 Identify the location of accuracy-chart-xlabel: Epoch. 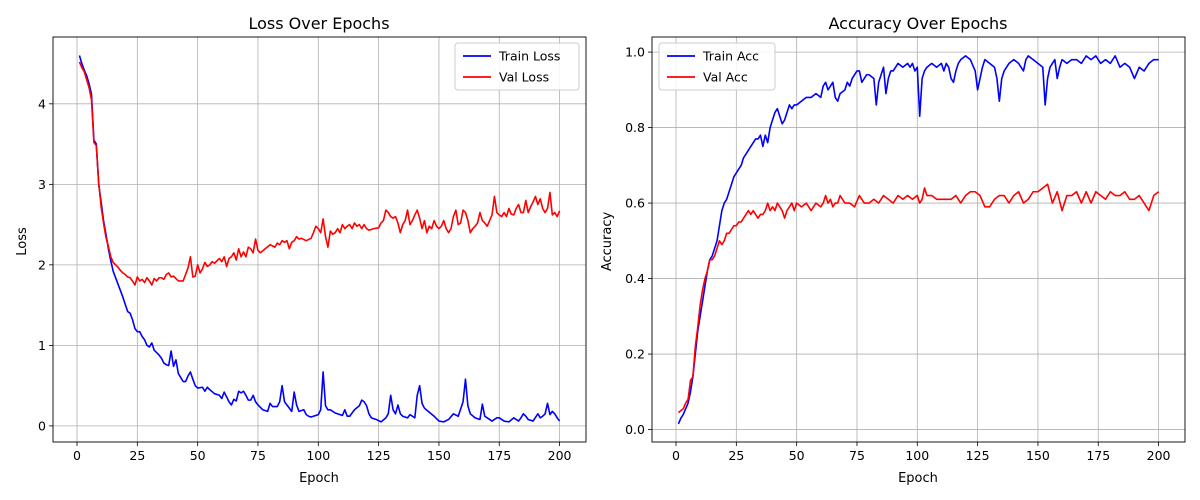
(918, 478).